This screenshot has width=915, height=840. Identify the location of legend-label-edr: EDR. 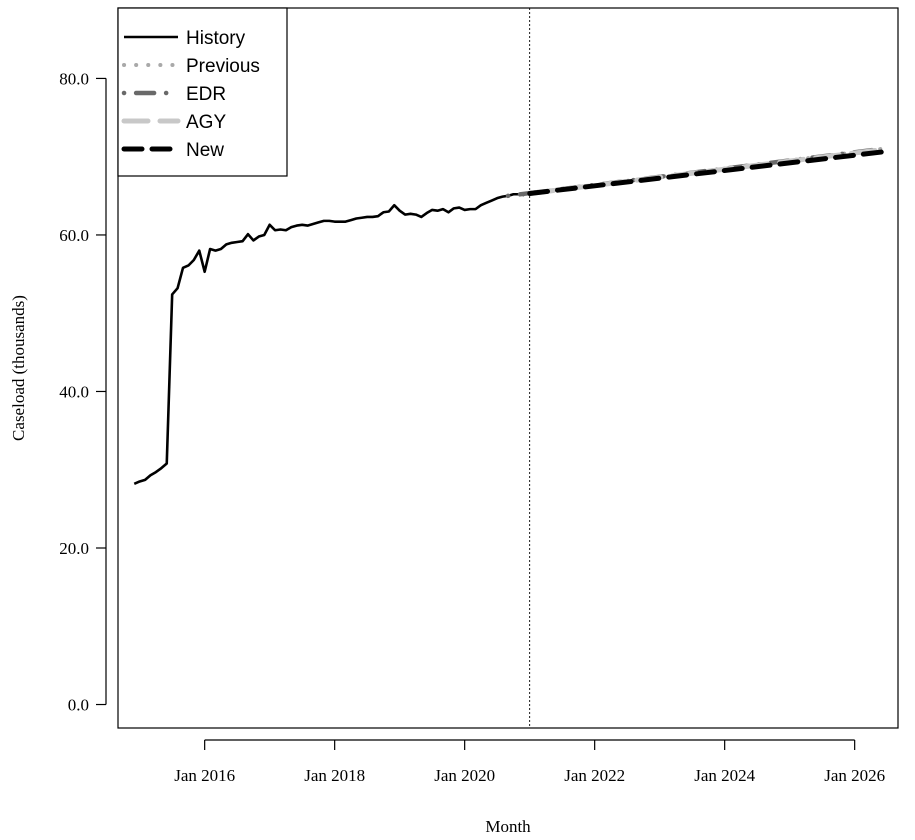
(206, 94).